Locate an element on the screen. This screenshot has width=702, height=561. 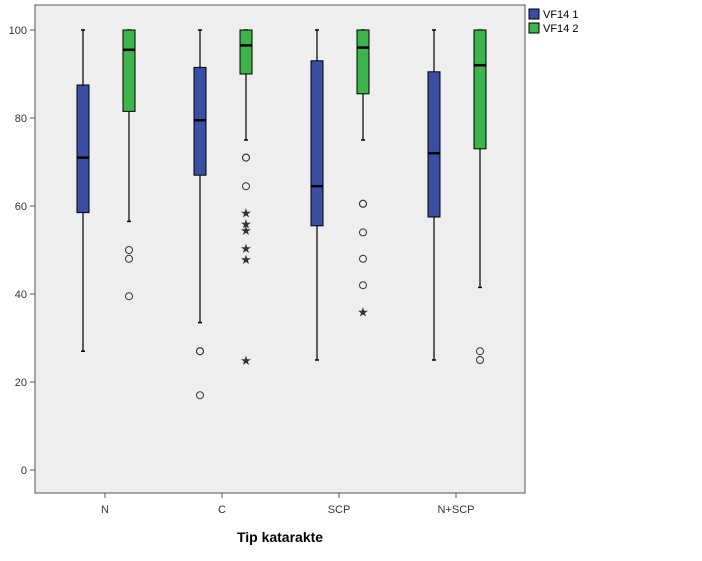
box-N+SCP-2 is located at coordinates (480, 196).